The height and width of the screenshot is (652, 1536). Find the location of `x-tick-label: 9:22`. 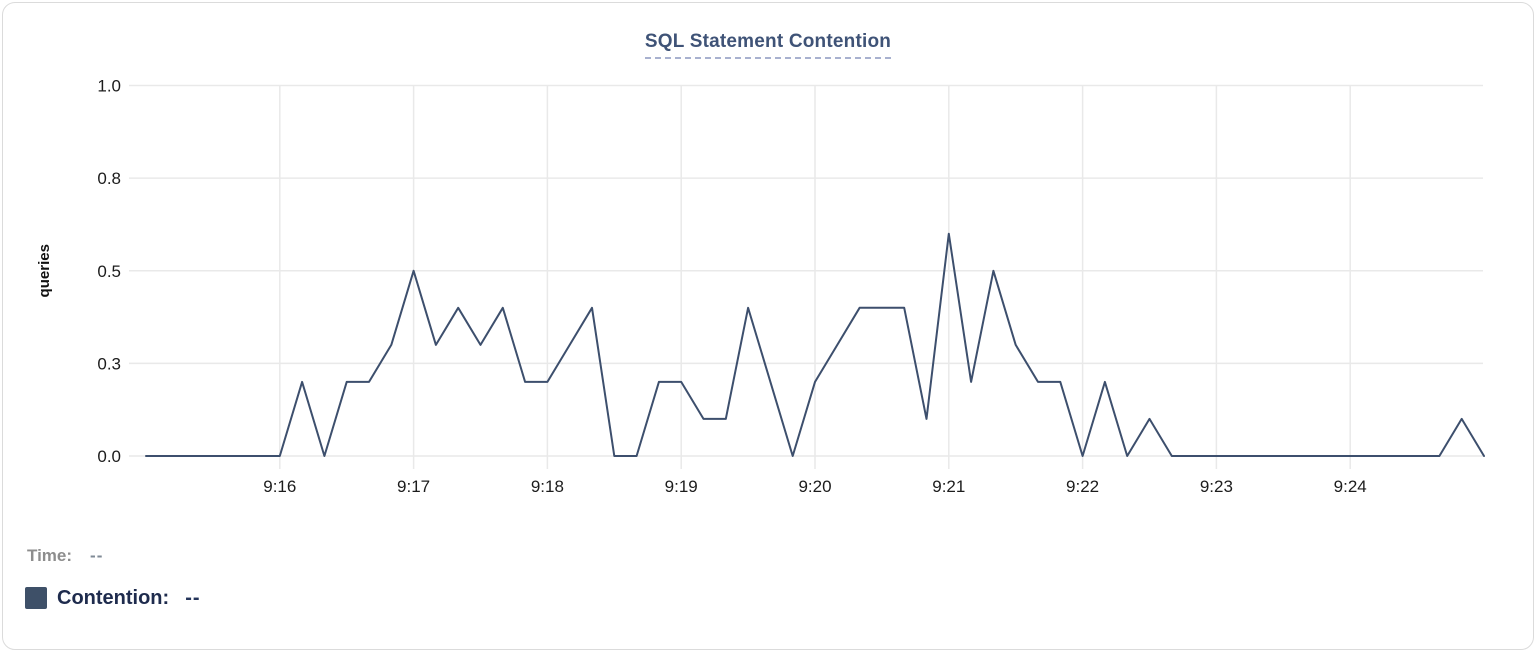

x-tick-label: 9:22 is located at coordinates (1082, 486).